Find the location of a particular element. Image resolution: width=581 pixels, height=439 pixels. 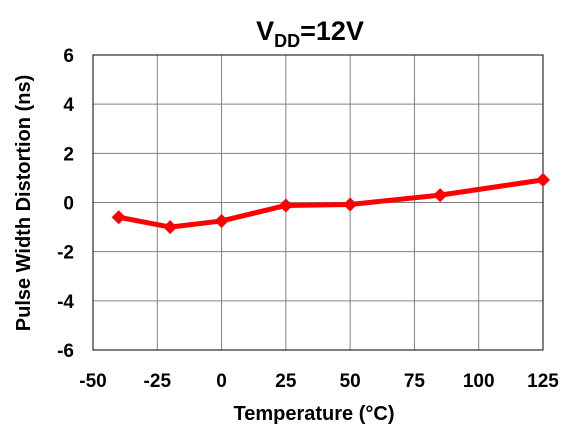

x-tick-label: 25 is located at coordinates (286, 381).